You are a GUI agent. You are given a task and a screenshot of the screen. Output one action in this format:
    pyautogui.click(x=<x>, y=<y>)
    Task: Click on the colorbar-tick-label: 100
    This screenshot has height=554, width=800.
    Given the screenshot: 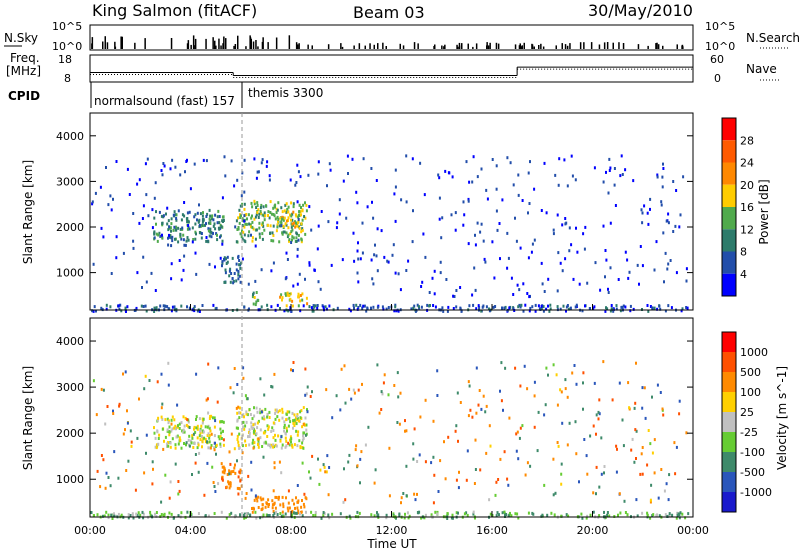 What is the action you would take?
    pyautogui.click(x=750, y=392)
    